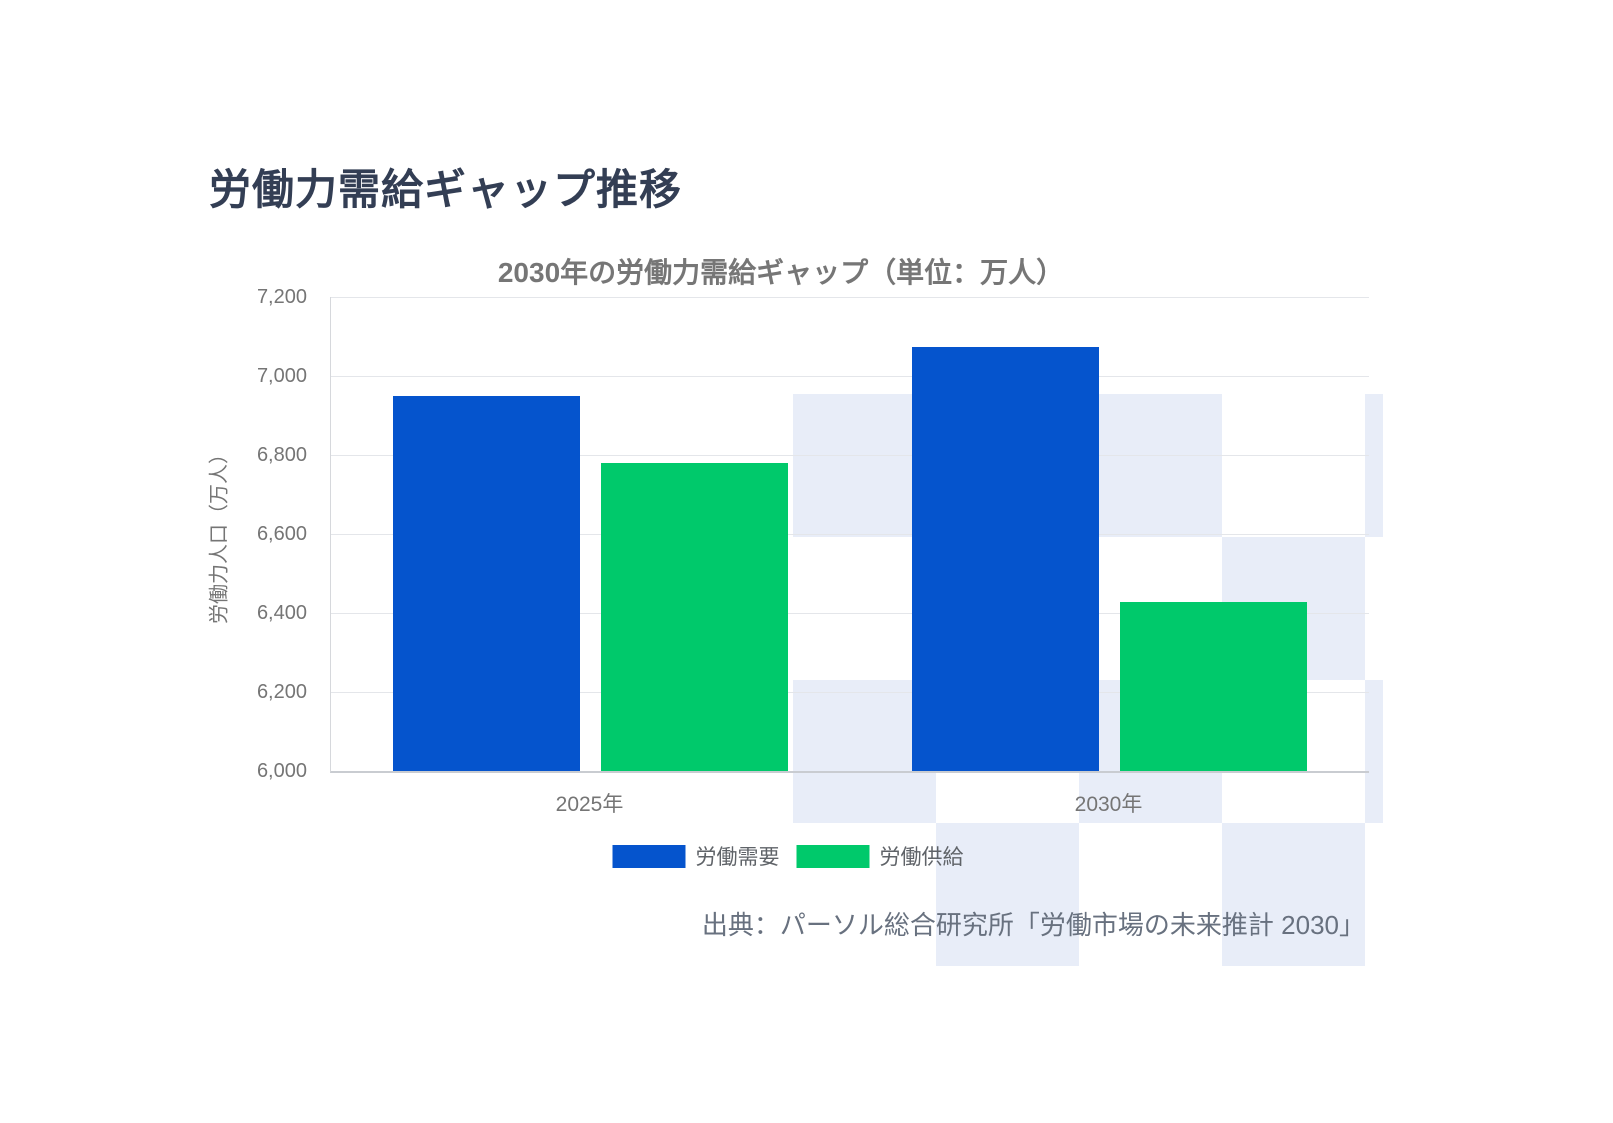  I want to click on bar-2025年-労働需要, so click(487, 583).